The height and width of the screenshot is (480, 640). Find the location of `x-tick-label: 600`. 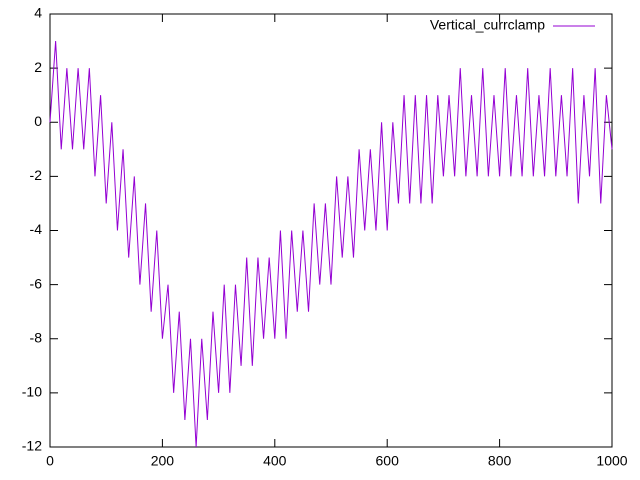

x-tick-label: 600 is located at coordinates (388, 461).